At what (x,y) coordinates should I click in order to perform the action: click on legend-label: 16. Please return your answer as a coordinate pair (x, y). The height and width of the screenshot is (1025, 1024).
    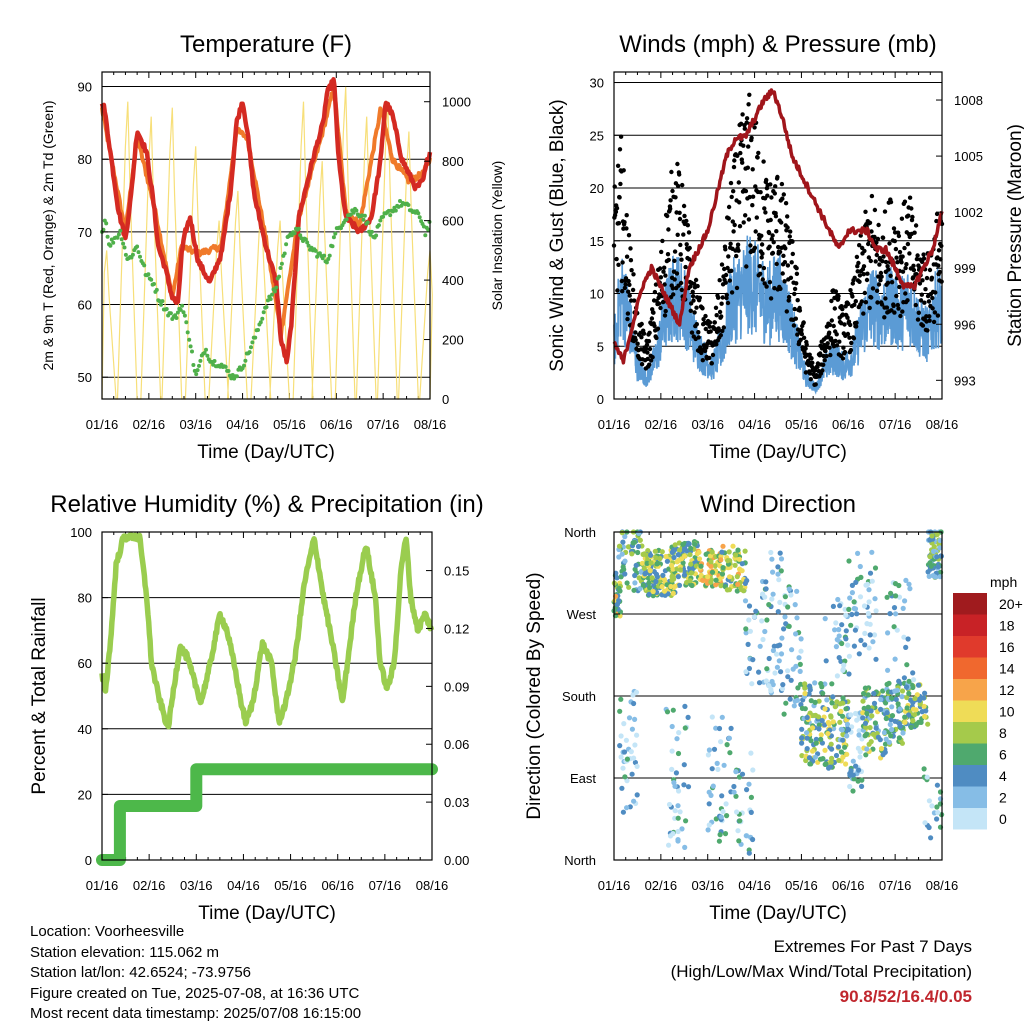
    Looking at the image, I should click on (1007, 647).